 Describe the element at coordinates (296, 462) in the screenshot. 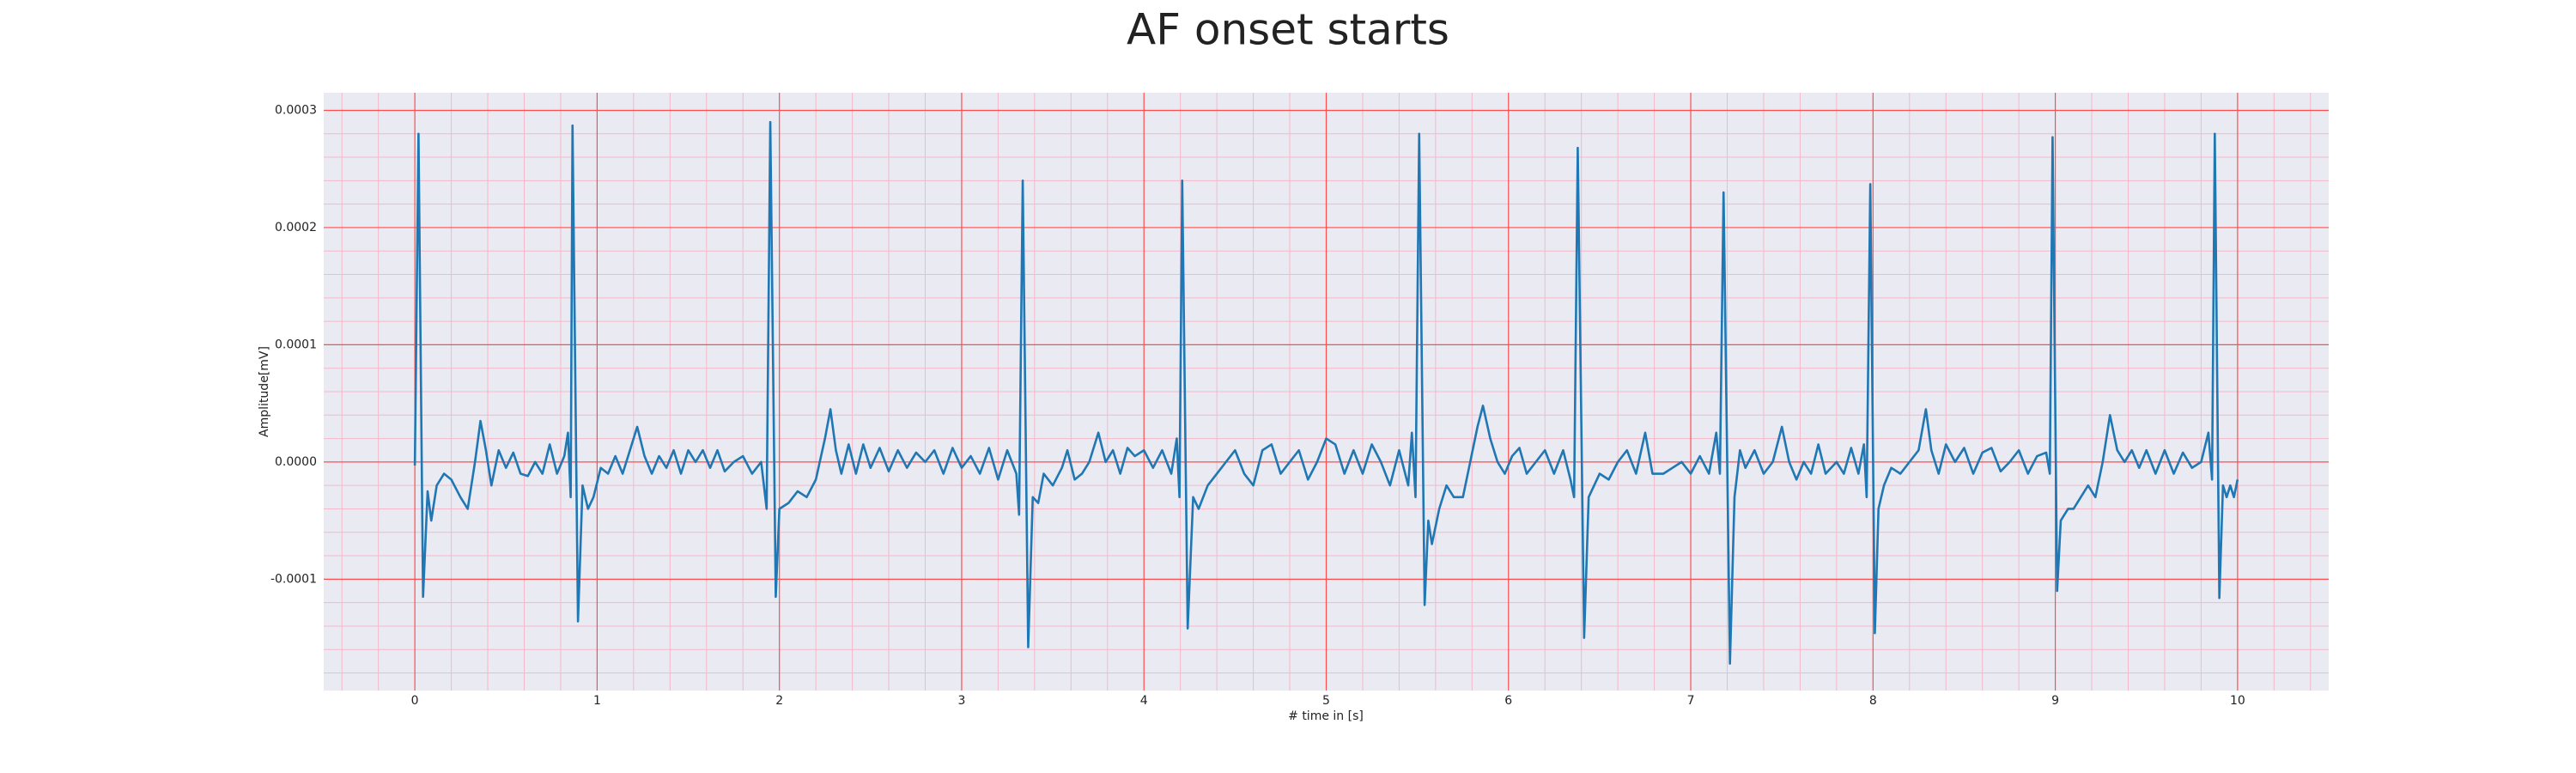

I see `y-tick-label: 0.0000` at that location.